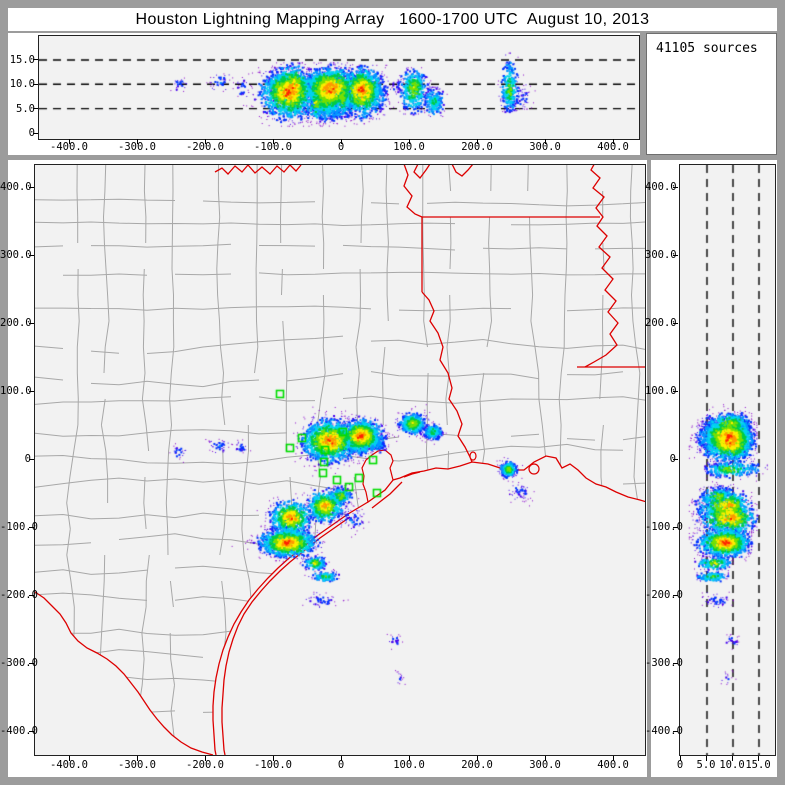  I want to click on right-y-tick-label: 200.0, so click(661, 323).